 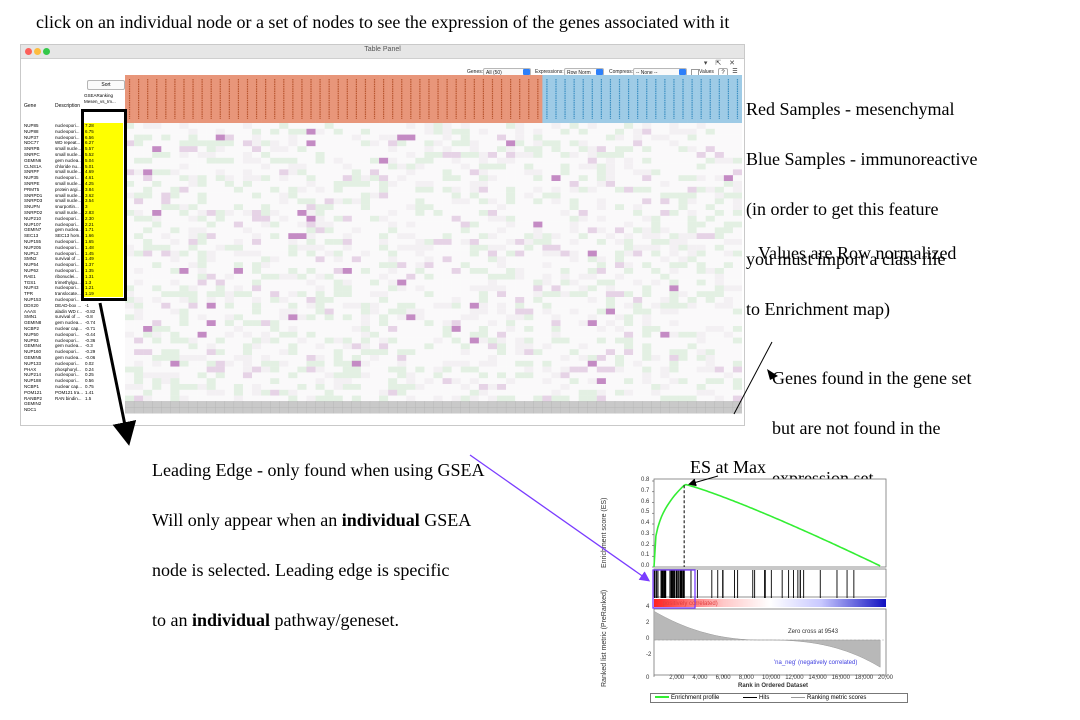 I want to click on table-row: GEMIN8 gem nuclea... -0.74, so click(x=73, y=323).